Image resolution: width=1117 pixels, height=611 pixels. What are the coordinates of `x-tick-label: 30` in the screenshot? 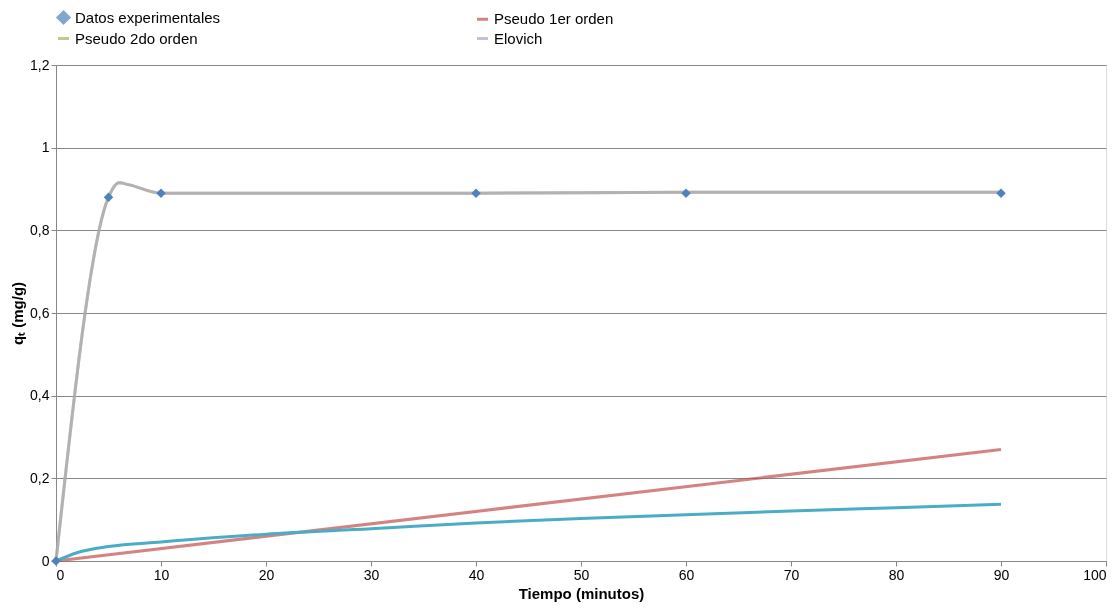 It's located at (371, 574).